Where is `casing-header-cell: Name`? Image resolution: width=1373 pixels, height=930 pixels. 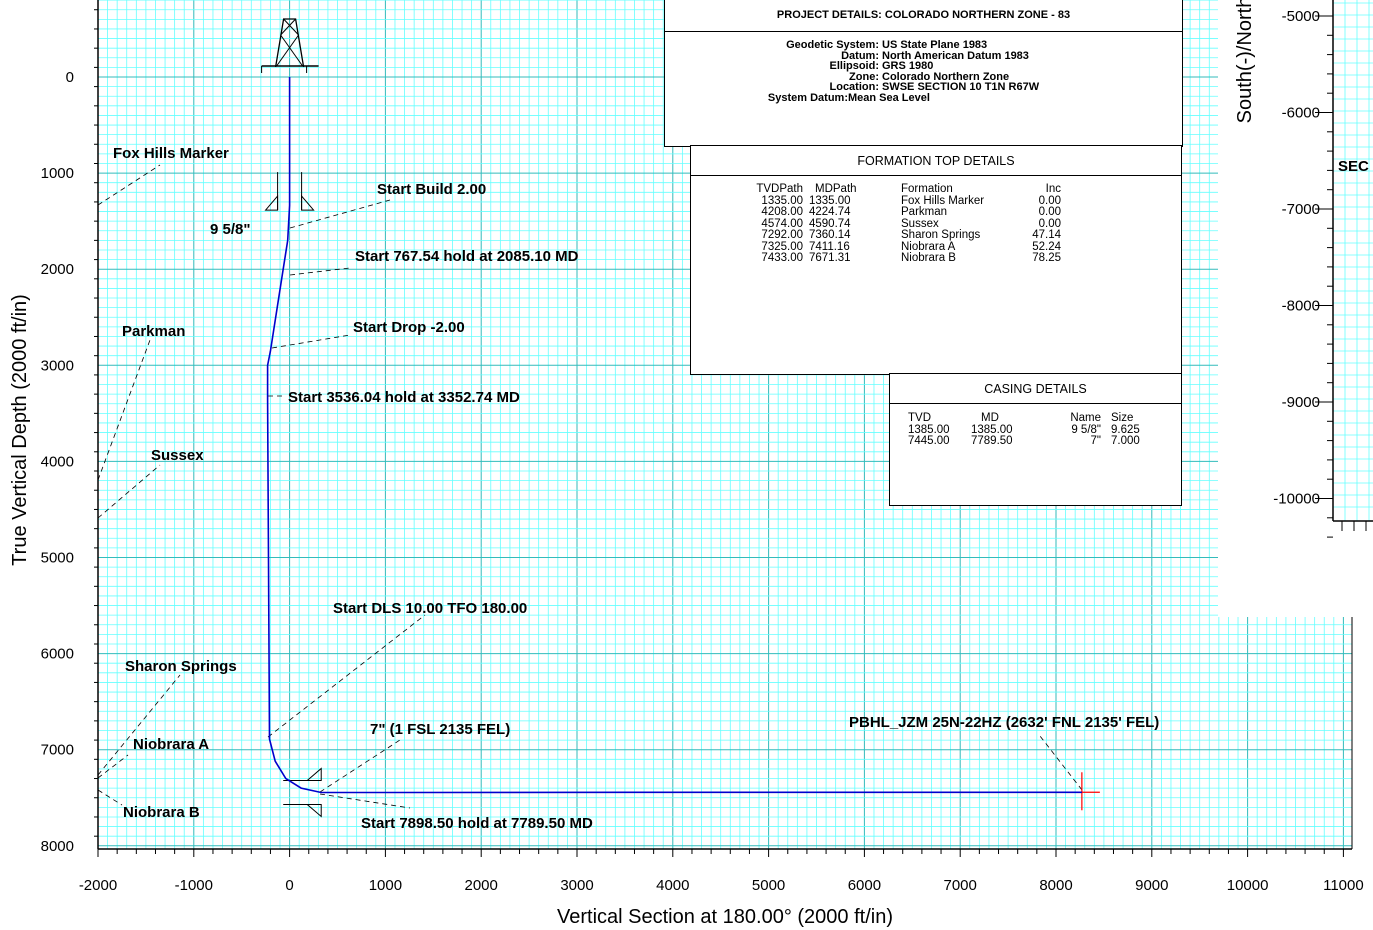 casing-header-cell: Name is located at coordinates (1085, 418).